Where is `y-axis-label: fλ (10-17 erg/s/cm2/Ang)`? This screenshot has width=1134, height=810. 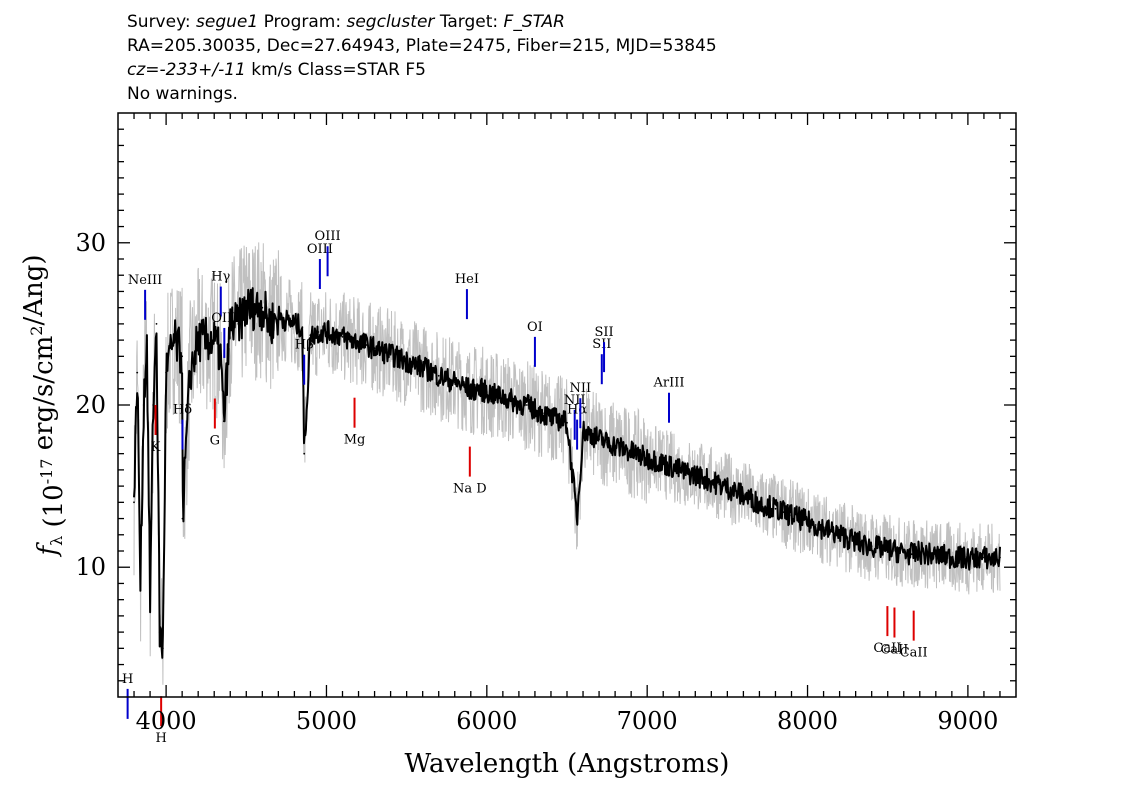 y-axis-label: fλ (10-17 erg/s/cm2/Ang) is located at coordinates (44, 405).